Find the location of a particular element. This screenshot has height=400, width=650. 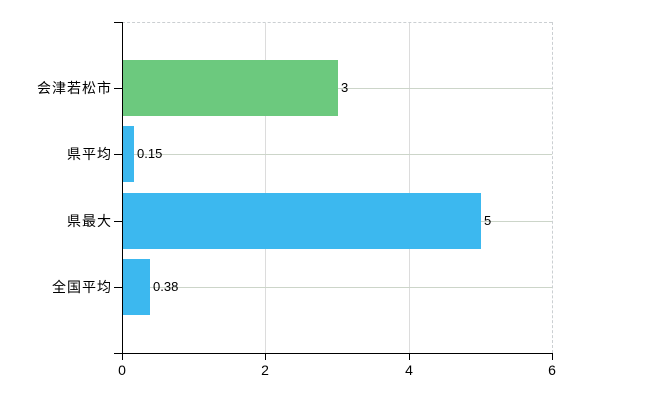

bar-value-label: 0.15 is located at coordinates (150, 153).